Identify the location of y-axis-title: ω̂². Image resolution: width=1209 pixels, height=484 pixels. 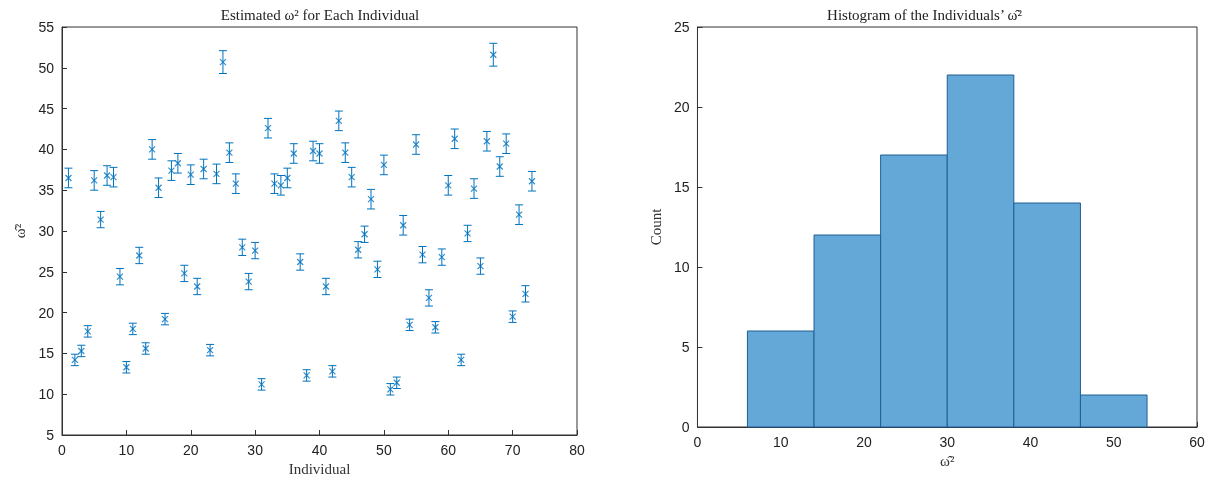
(20, 231).